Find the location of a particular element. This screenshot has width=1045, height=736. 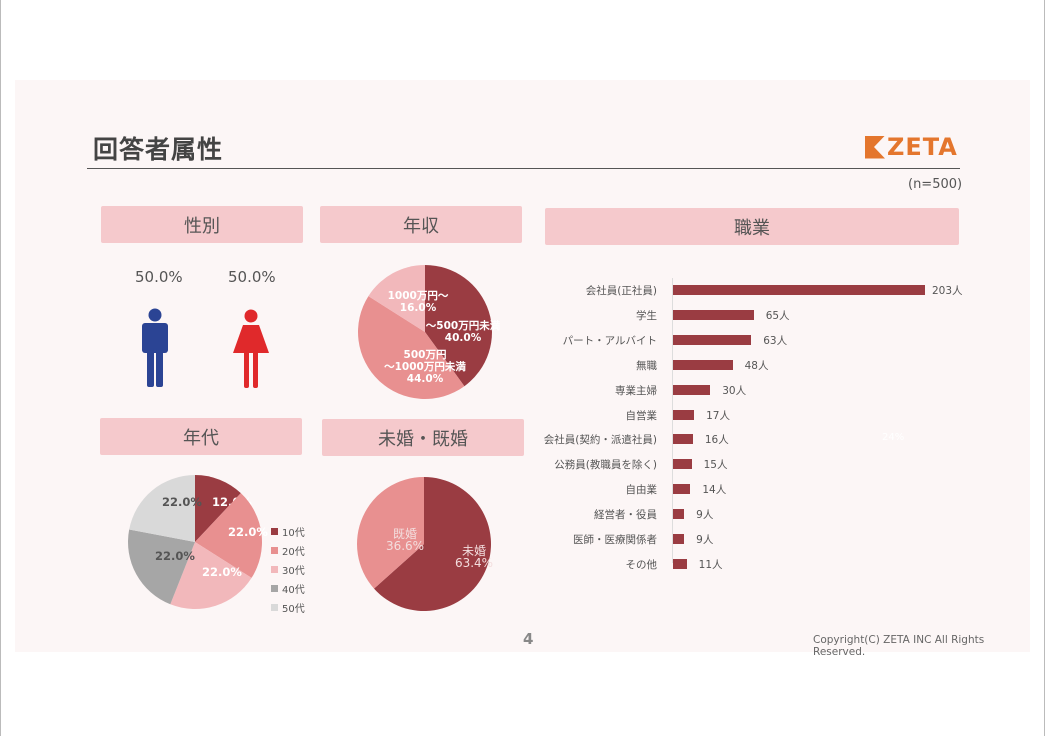

bar-value-label: 14人 is located at coordinates (714, 490).